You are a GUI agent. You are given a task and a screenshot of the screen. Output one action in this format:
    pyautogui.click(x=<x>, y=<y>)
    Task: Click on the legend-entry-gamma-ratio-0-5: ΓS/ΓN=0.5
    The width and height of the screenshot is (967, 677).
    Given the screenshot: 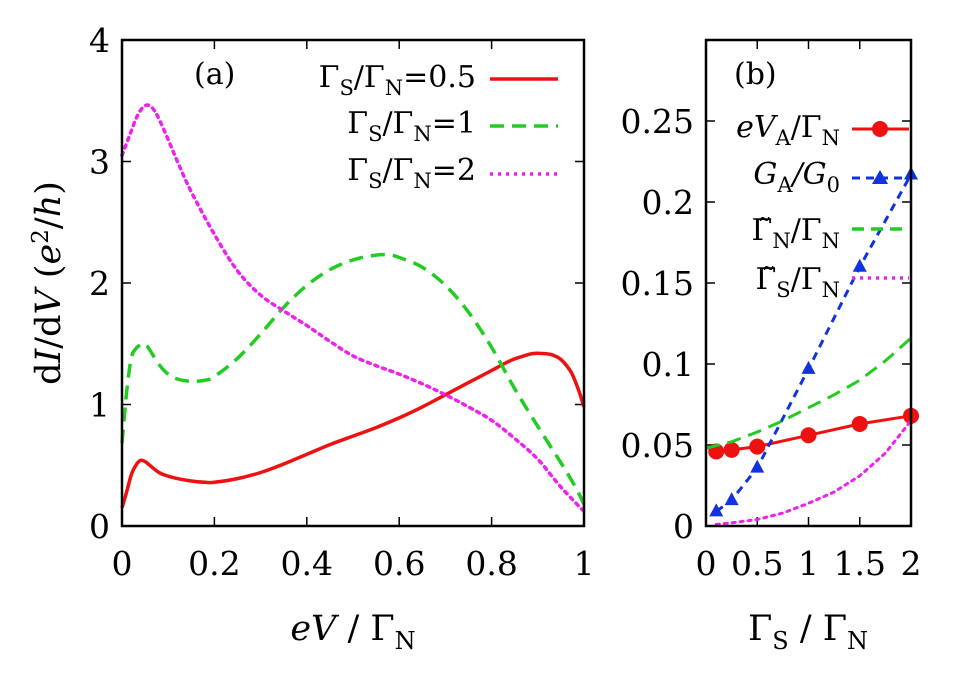 What is the action you would take?
    pyautogui.click(x=438, y=80)
    